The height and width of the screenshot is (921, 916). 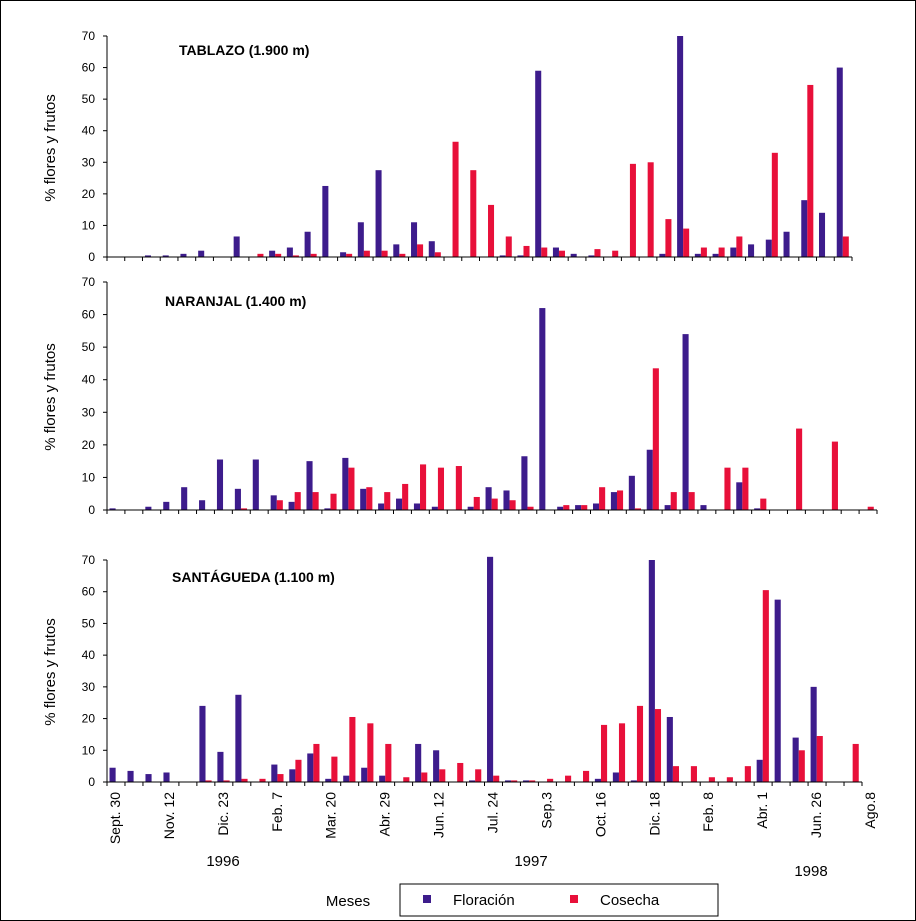 What do you see at coordinates (708, 812) in the screenshot?
I see `month-label: Feb. 8` at bounding box center [708, 812].